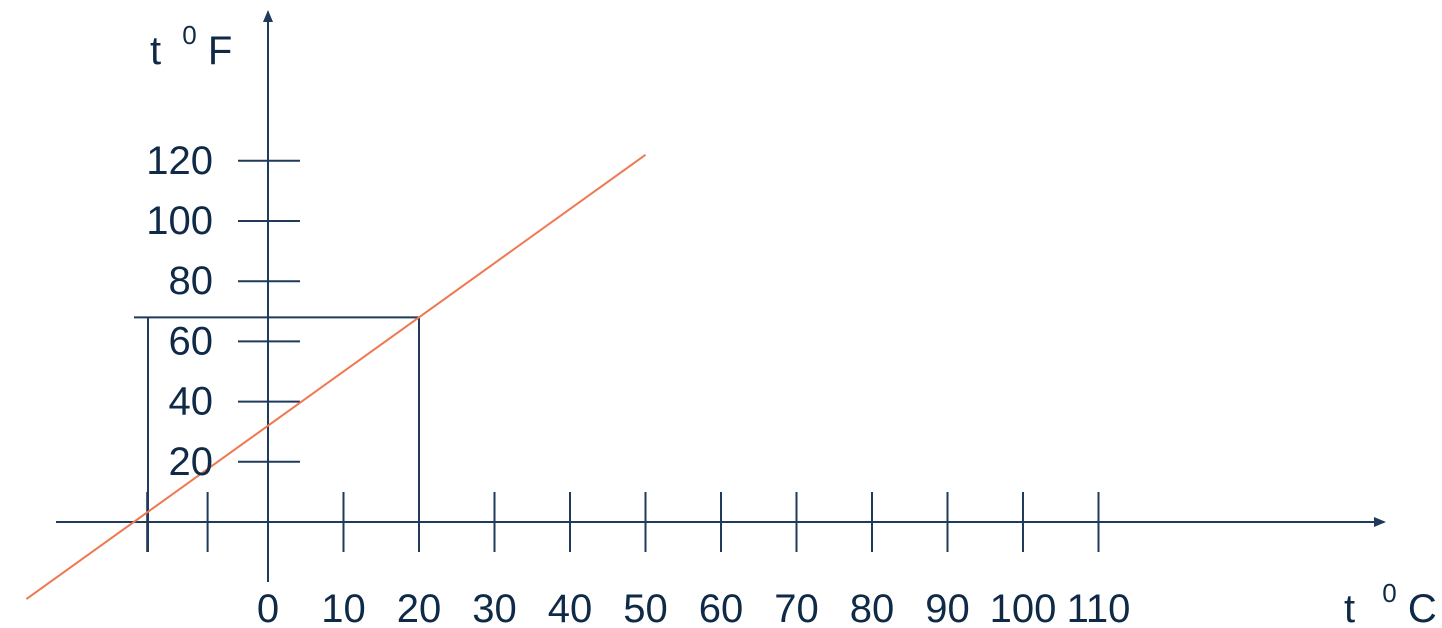  What do you see at coordinates (1389, 593) in the screenshot?
I see `x-axis-degree: 0` at bounding box center [1389, 593].